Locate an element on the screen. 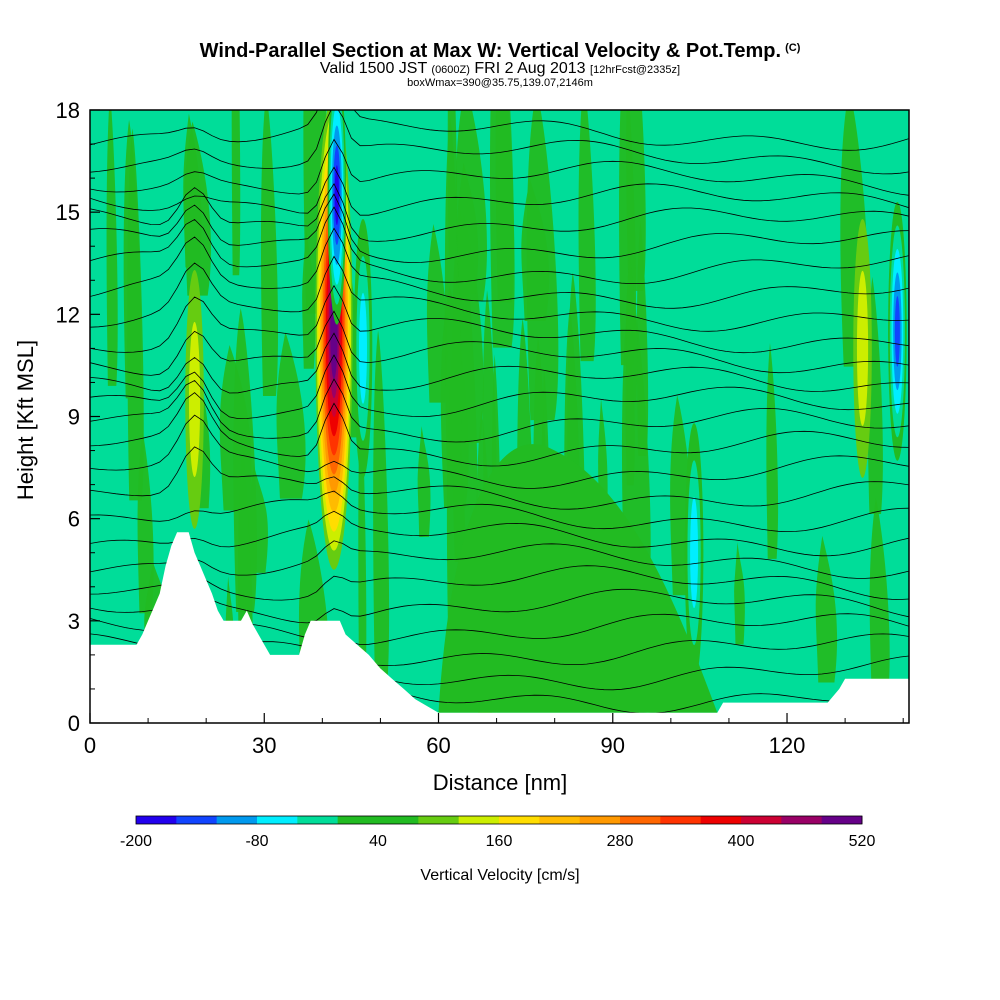 This screenshot has height=1000, width=1000. colorbar: -200 -80 40 160 280 400 520 is located at coordinates (498, 832).